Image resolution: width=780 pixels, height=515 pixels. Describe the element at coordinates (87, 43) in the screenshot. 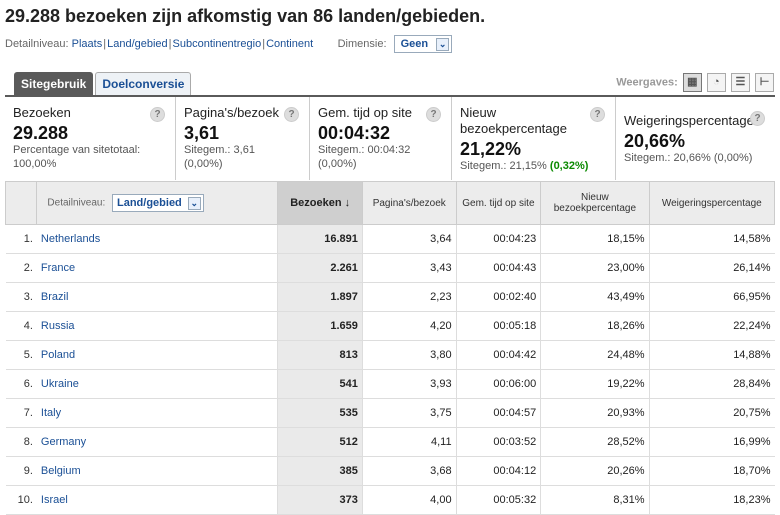

I see `detail-link-city: Plaats` at that location.